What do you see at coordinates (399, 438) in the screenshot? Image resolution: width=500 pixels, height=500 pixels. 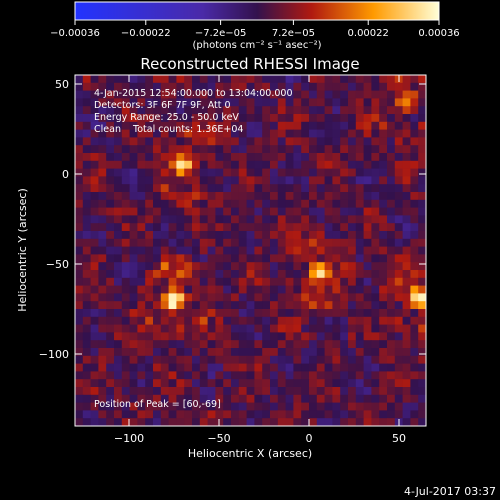 I see `x-tick-label: 50` at bounding box center [399, 438].